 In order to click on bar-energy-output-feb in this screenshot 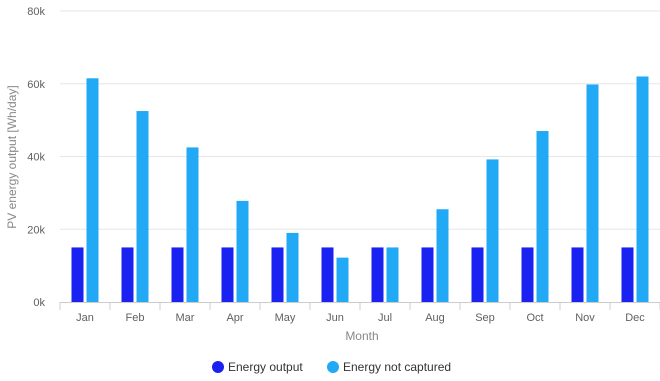, I will do `click(127, 274)`.